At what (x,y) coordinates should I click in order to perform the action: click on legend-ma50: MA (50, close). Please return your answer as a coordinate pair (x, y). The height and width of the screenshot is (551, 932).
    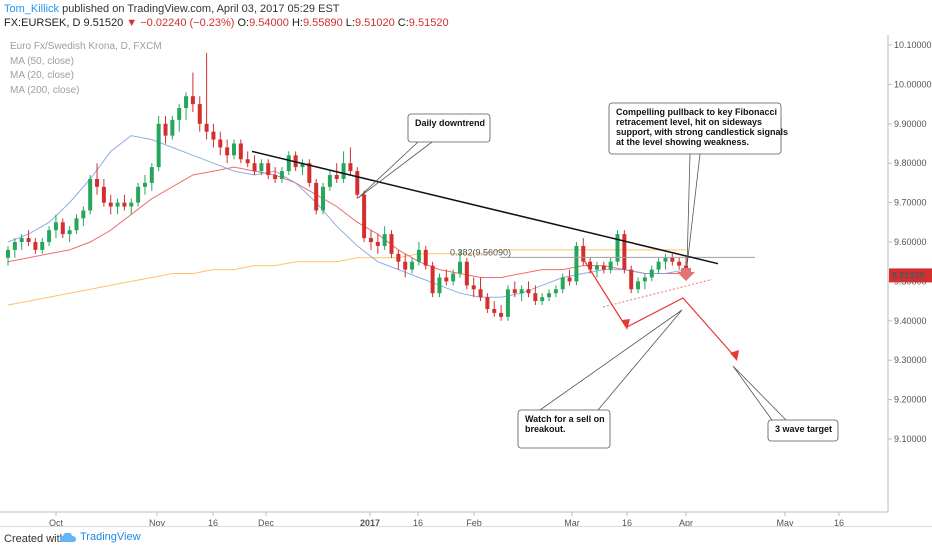
    Looking at the image, I should click on (42, 61).